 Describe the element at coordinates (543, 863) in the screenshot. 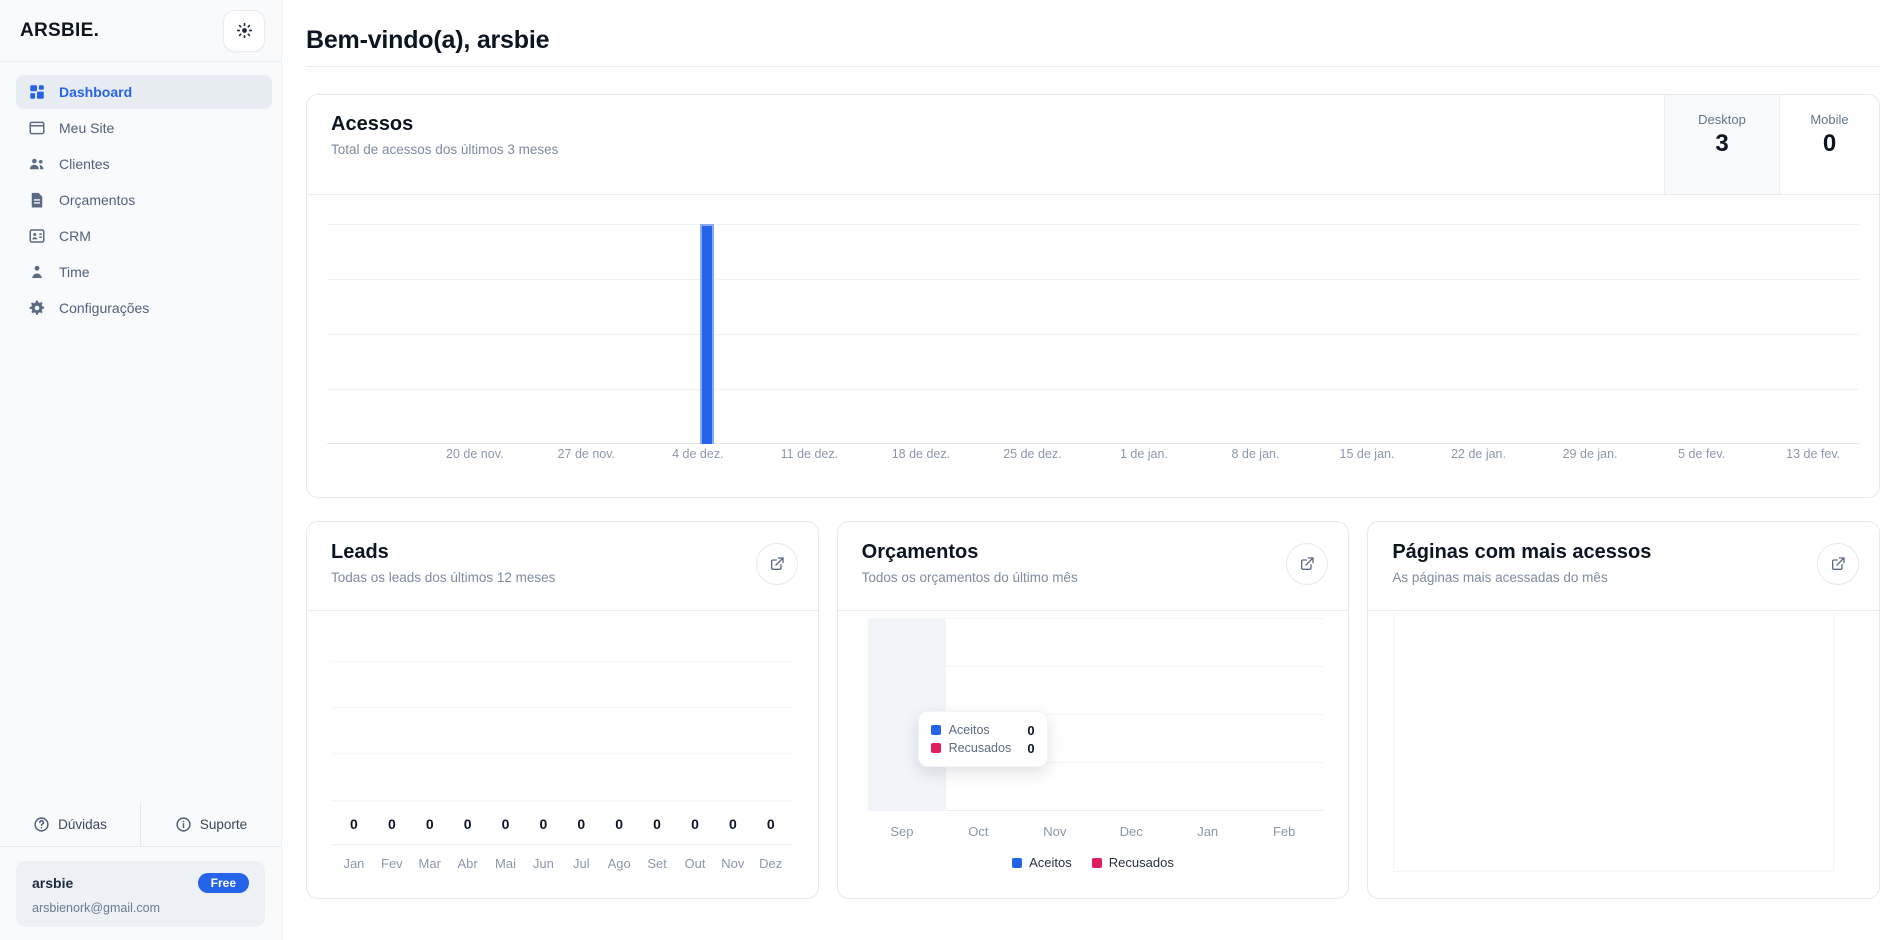

I see `x-axis-label: Jun` at that location.